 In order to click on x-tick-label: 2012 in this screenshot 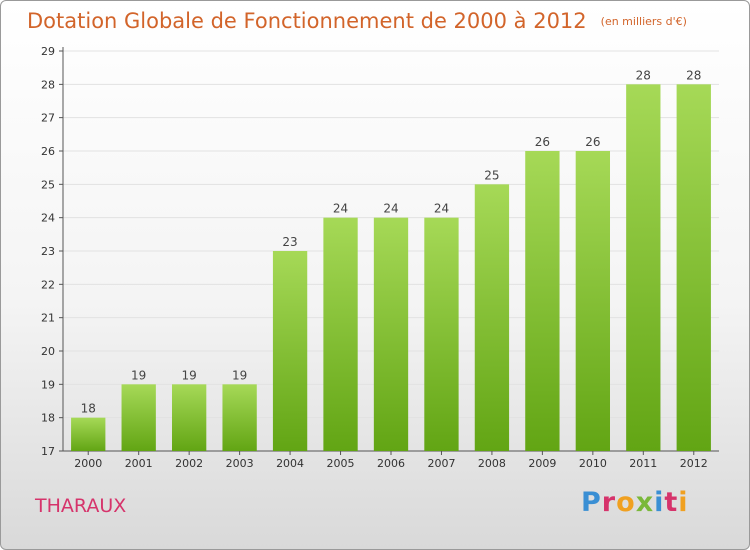, I will do `click(694, 463)`.